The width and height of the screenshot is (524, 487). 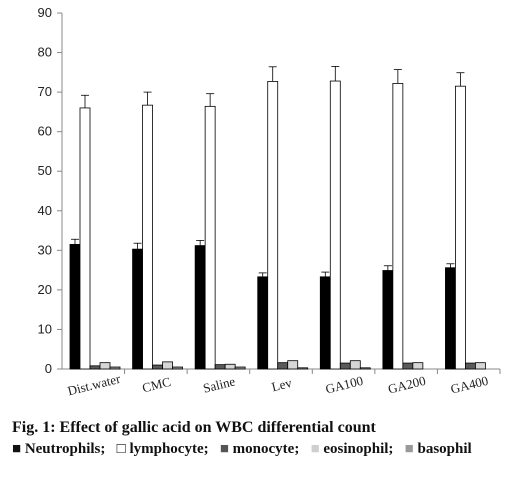 What do you see at coordinates (45, 210) in the screenshot?
I see `y-tick-label-40: 40` at bounding box center [45, 210].